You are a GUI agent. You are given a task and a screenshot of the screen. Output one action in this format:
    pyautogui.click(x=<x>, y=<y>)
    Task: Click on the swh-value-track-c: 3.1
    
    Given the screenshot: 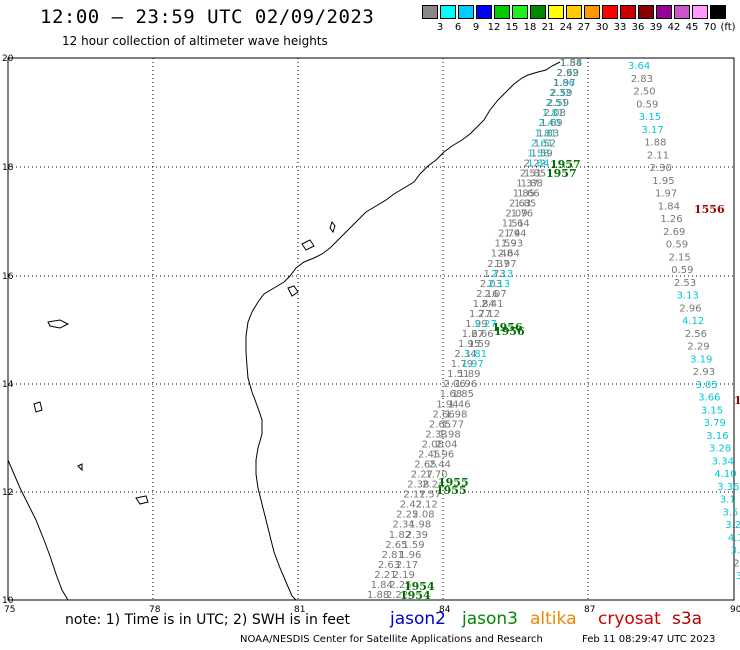 What is the action you would take?
    pyautogui.click(x=728, y=500)
    